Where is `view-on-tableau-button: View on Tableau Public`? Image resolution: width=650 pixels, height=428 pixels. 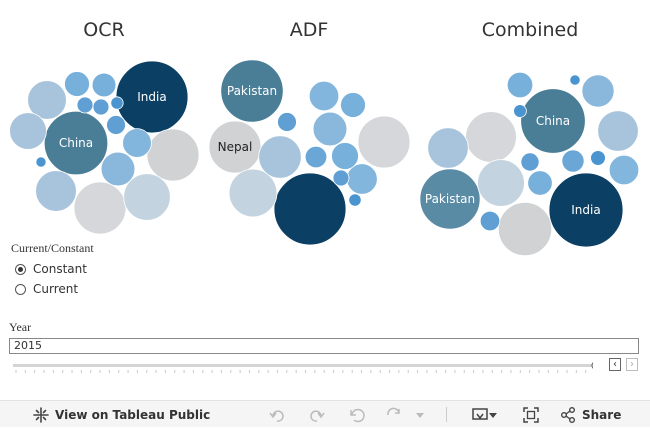 view-on-tableau-button: View on Tableau Public is located at coordinates (121, 414).